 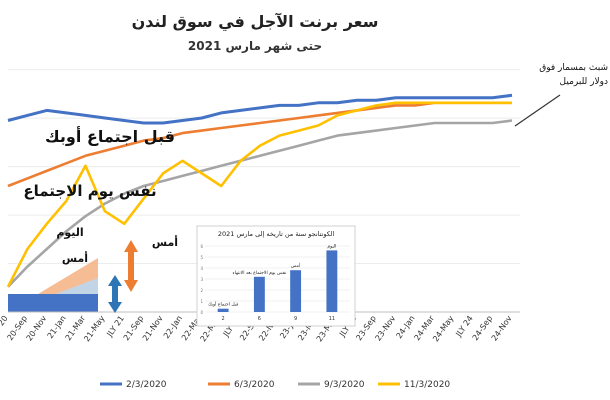 What do you see at coordinates (165, 242) in the screenshot?
I see `annotation-yesterday-right: أمس` at bounding box center [165, 242].